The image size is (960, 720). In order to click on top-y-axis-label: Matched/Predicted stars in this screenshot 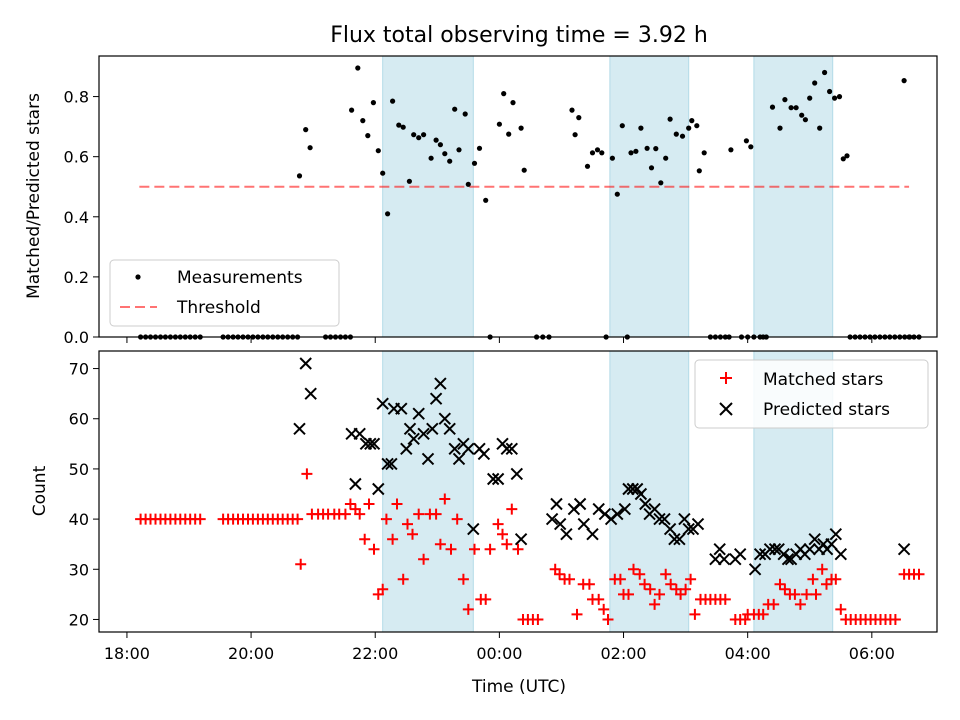, I will do `click(34, 196)`.